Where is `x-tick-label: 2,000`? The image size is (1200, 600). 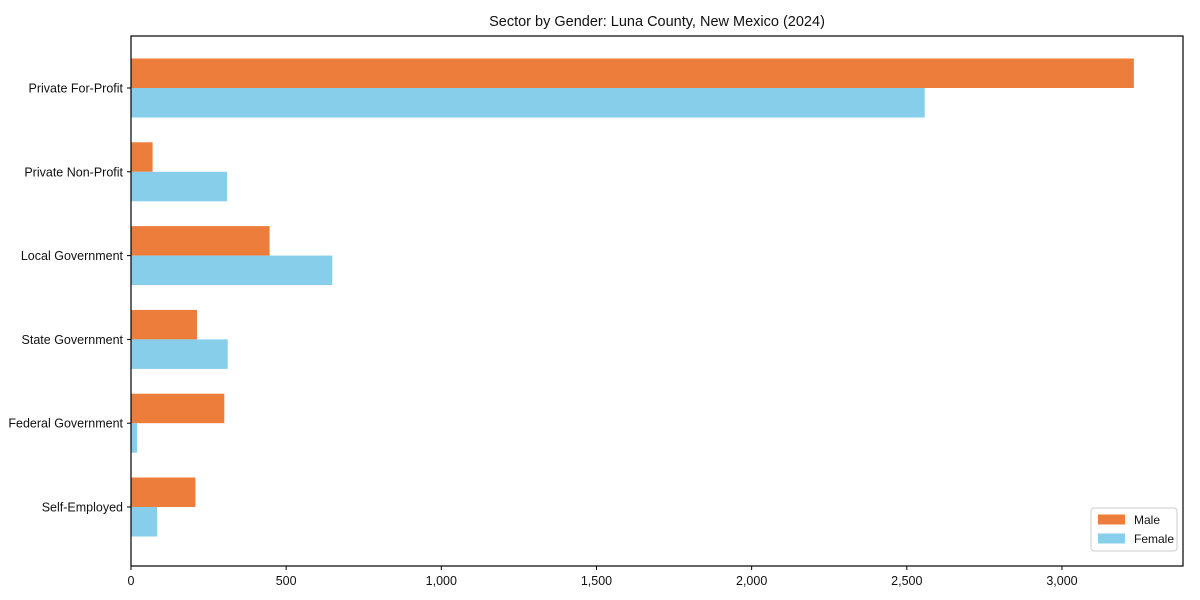 x-tick-label: 2,000 is located at coordinates (751, 581).